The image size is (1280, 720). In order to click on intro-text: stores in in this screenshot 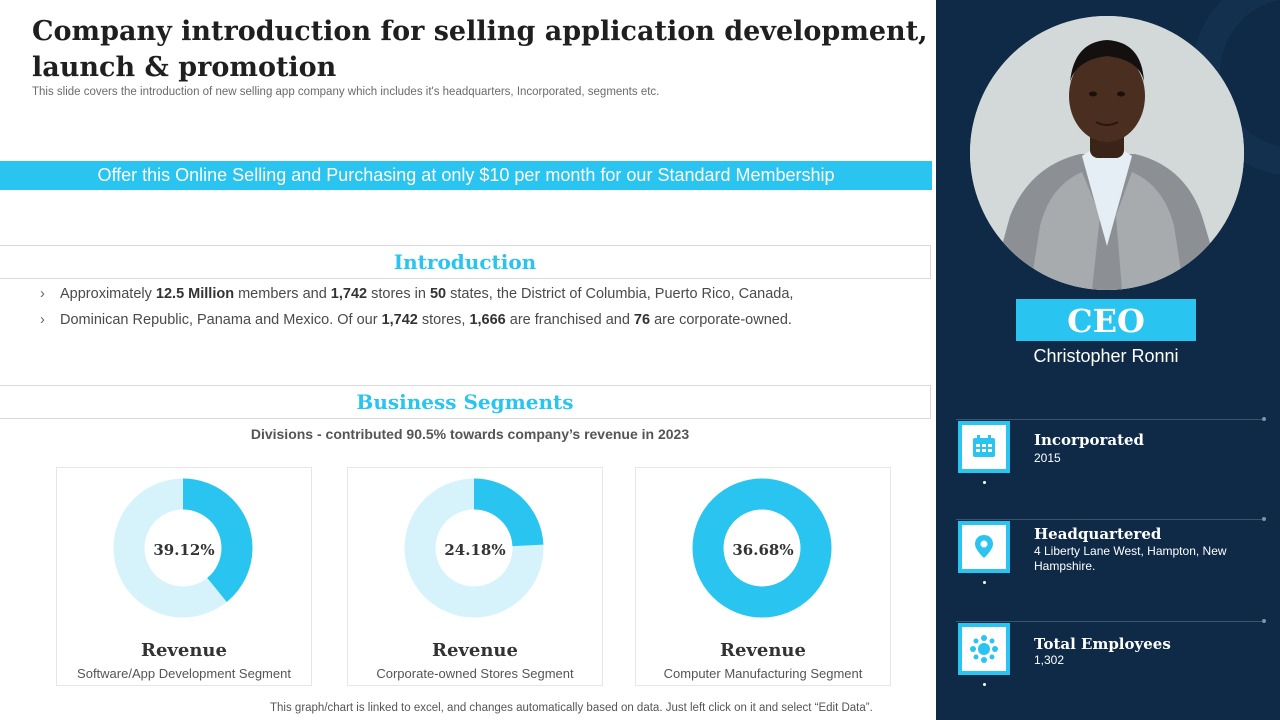, I will do `click(398, 294)`.